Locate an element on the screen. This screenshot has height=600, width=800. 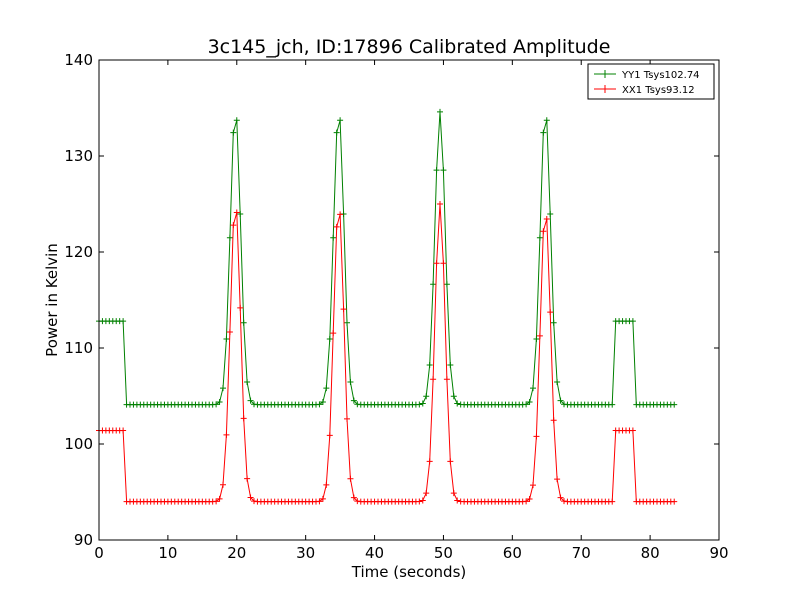
y-tick-label: 120 is located at coordinates (78, 252).